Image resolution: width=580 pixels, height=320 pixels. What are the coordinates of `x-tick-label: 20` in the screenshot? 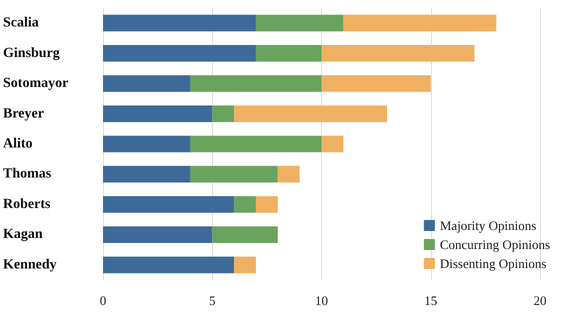 It's located at (540, 300).